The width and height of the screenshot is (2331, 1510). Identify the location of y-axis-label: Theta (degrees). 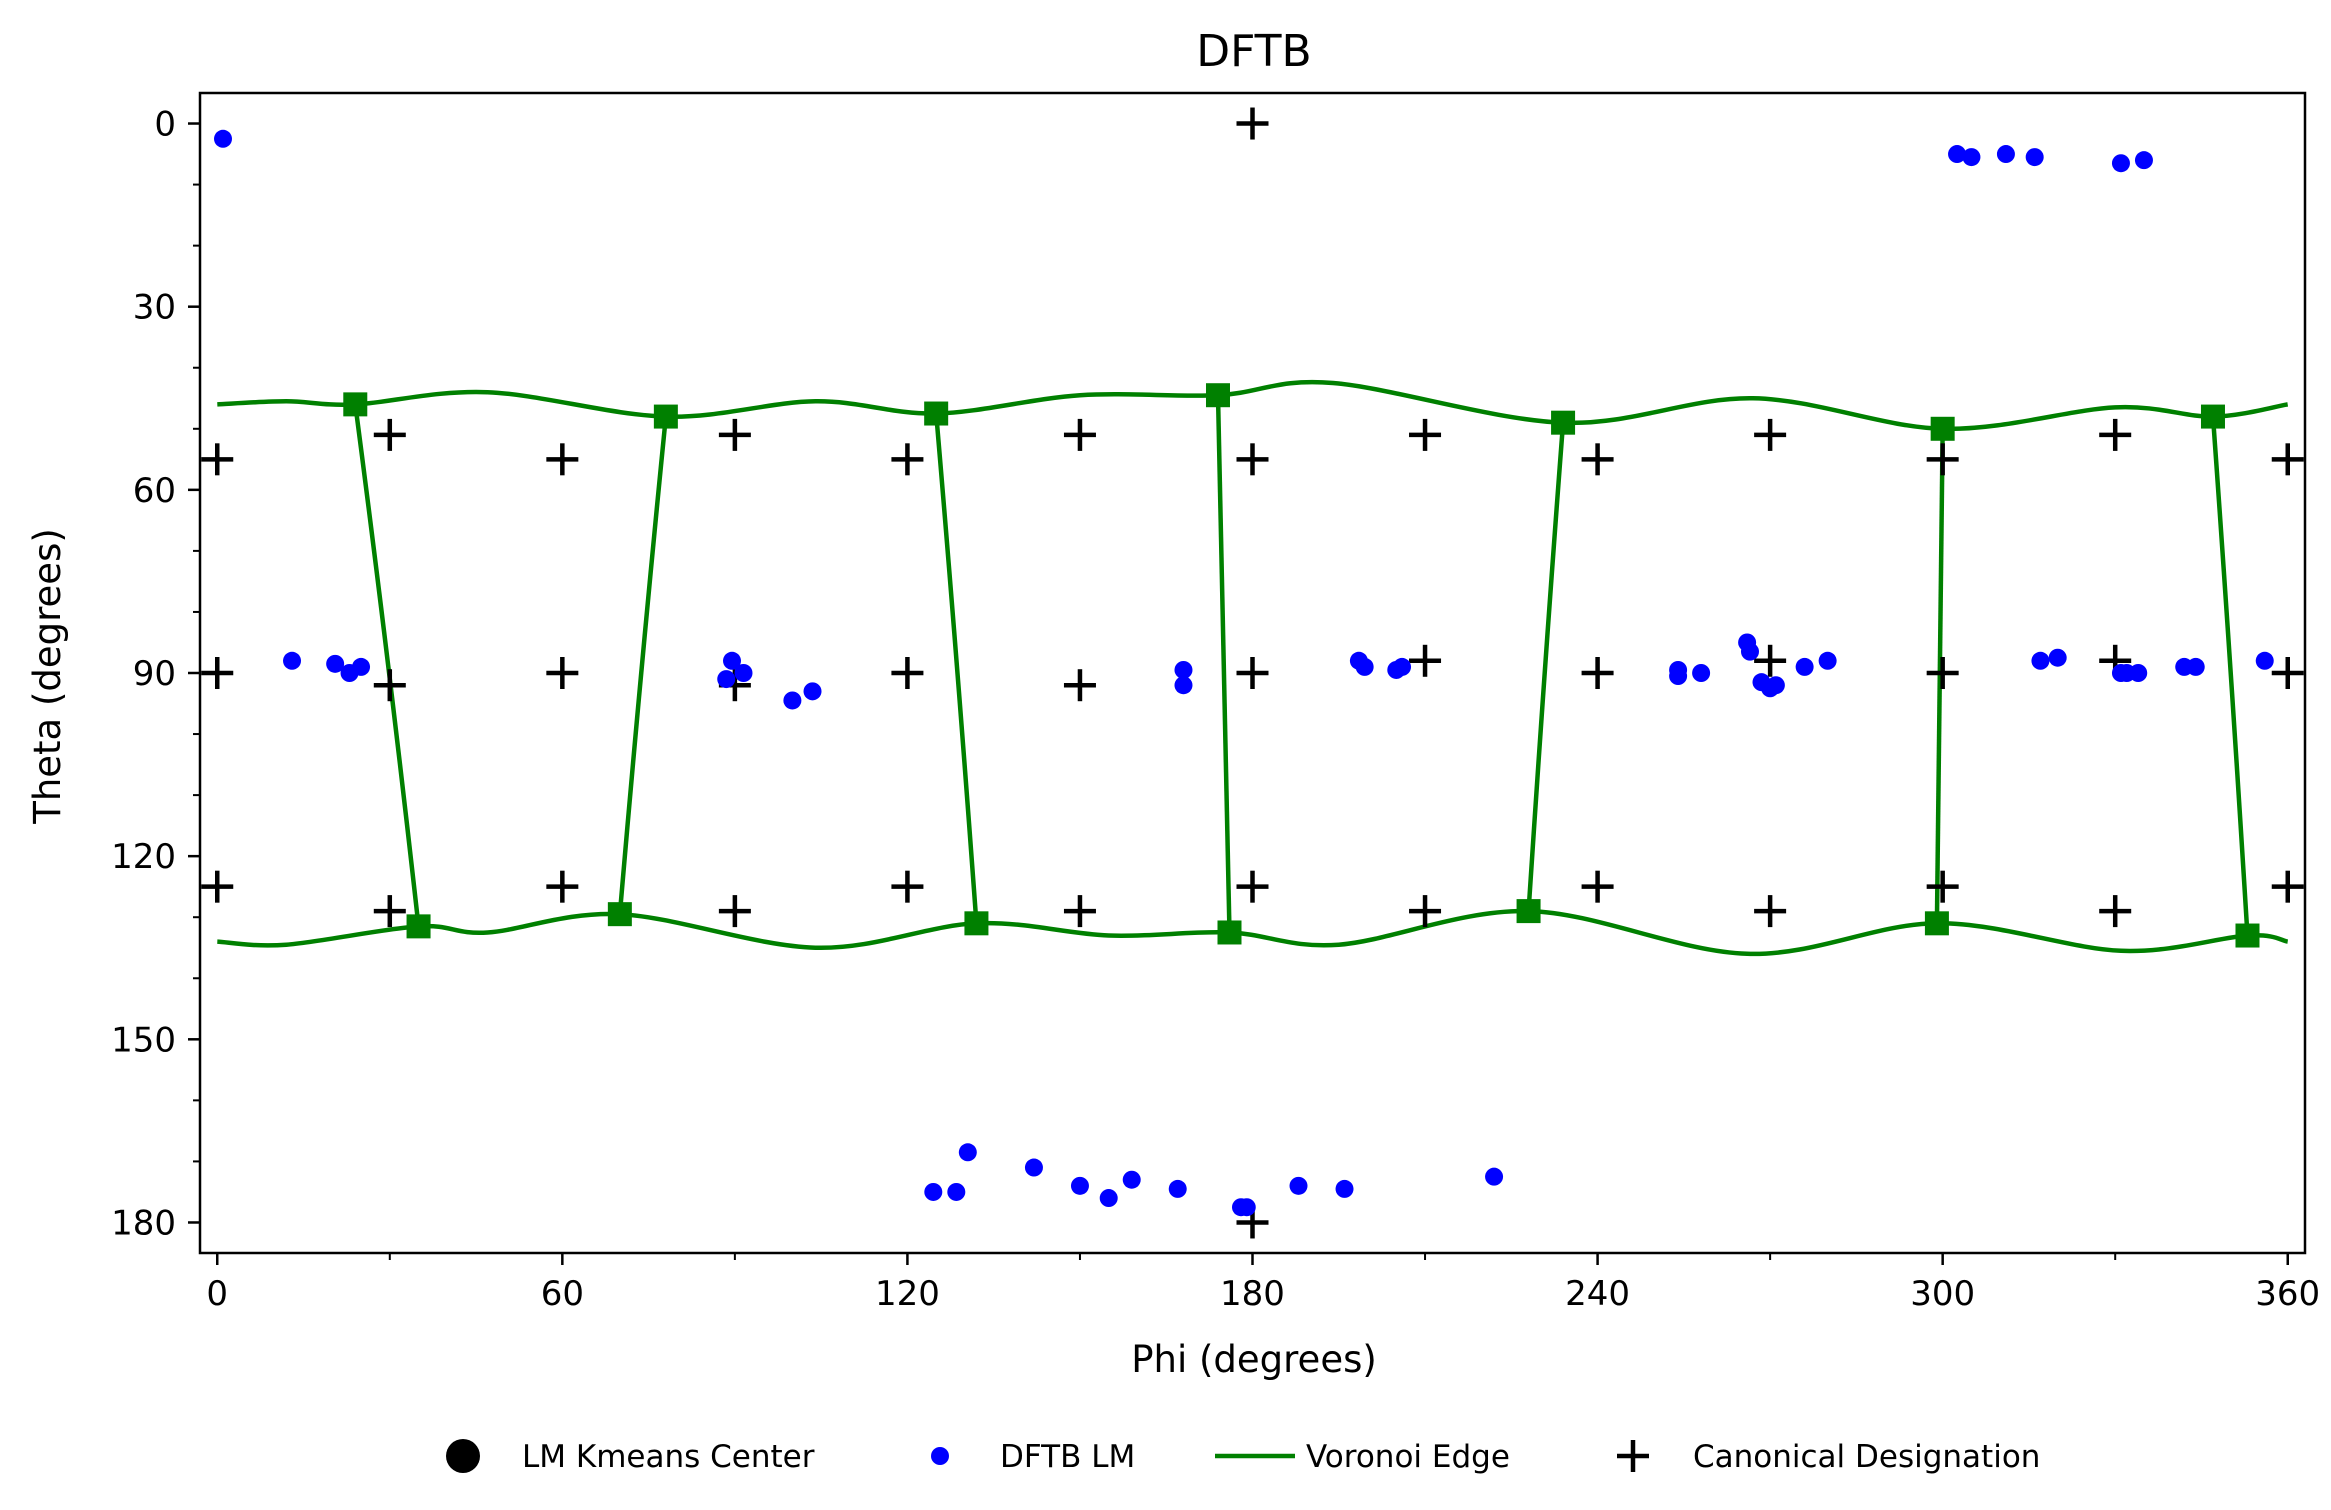
(47, 676).